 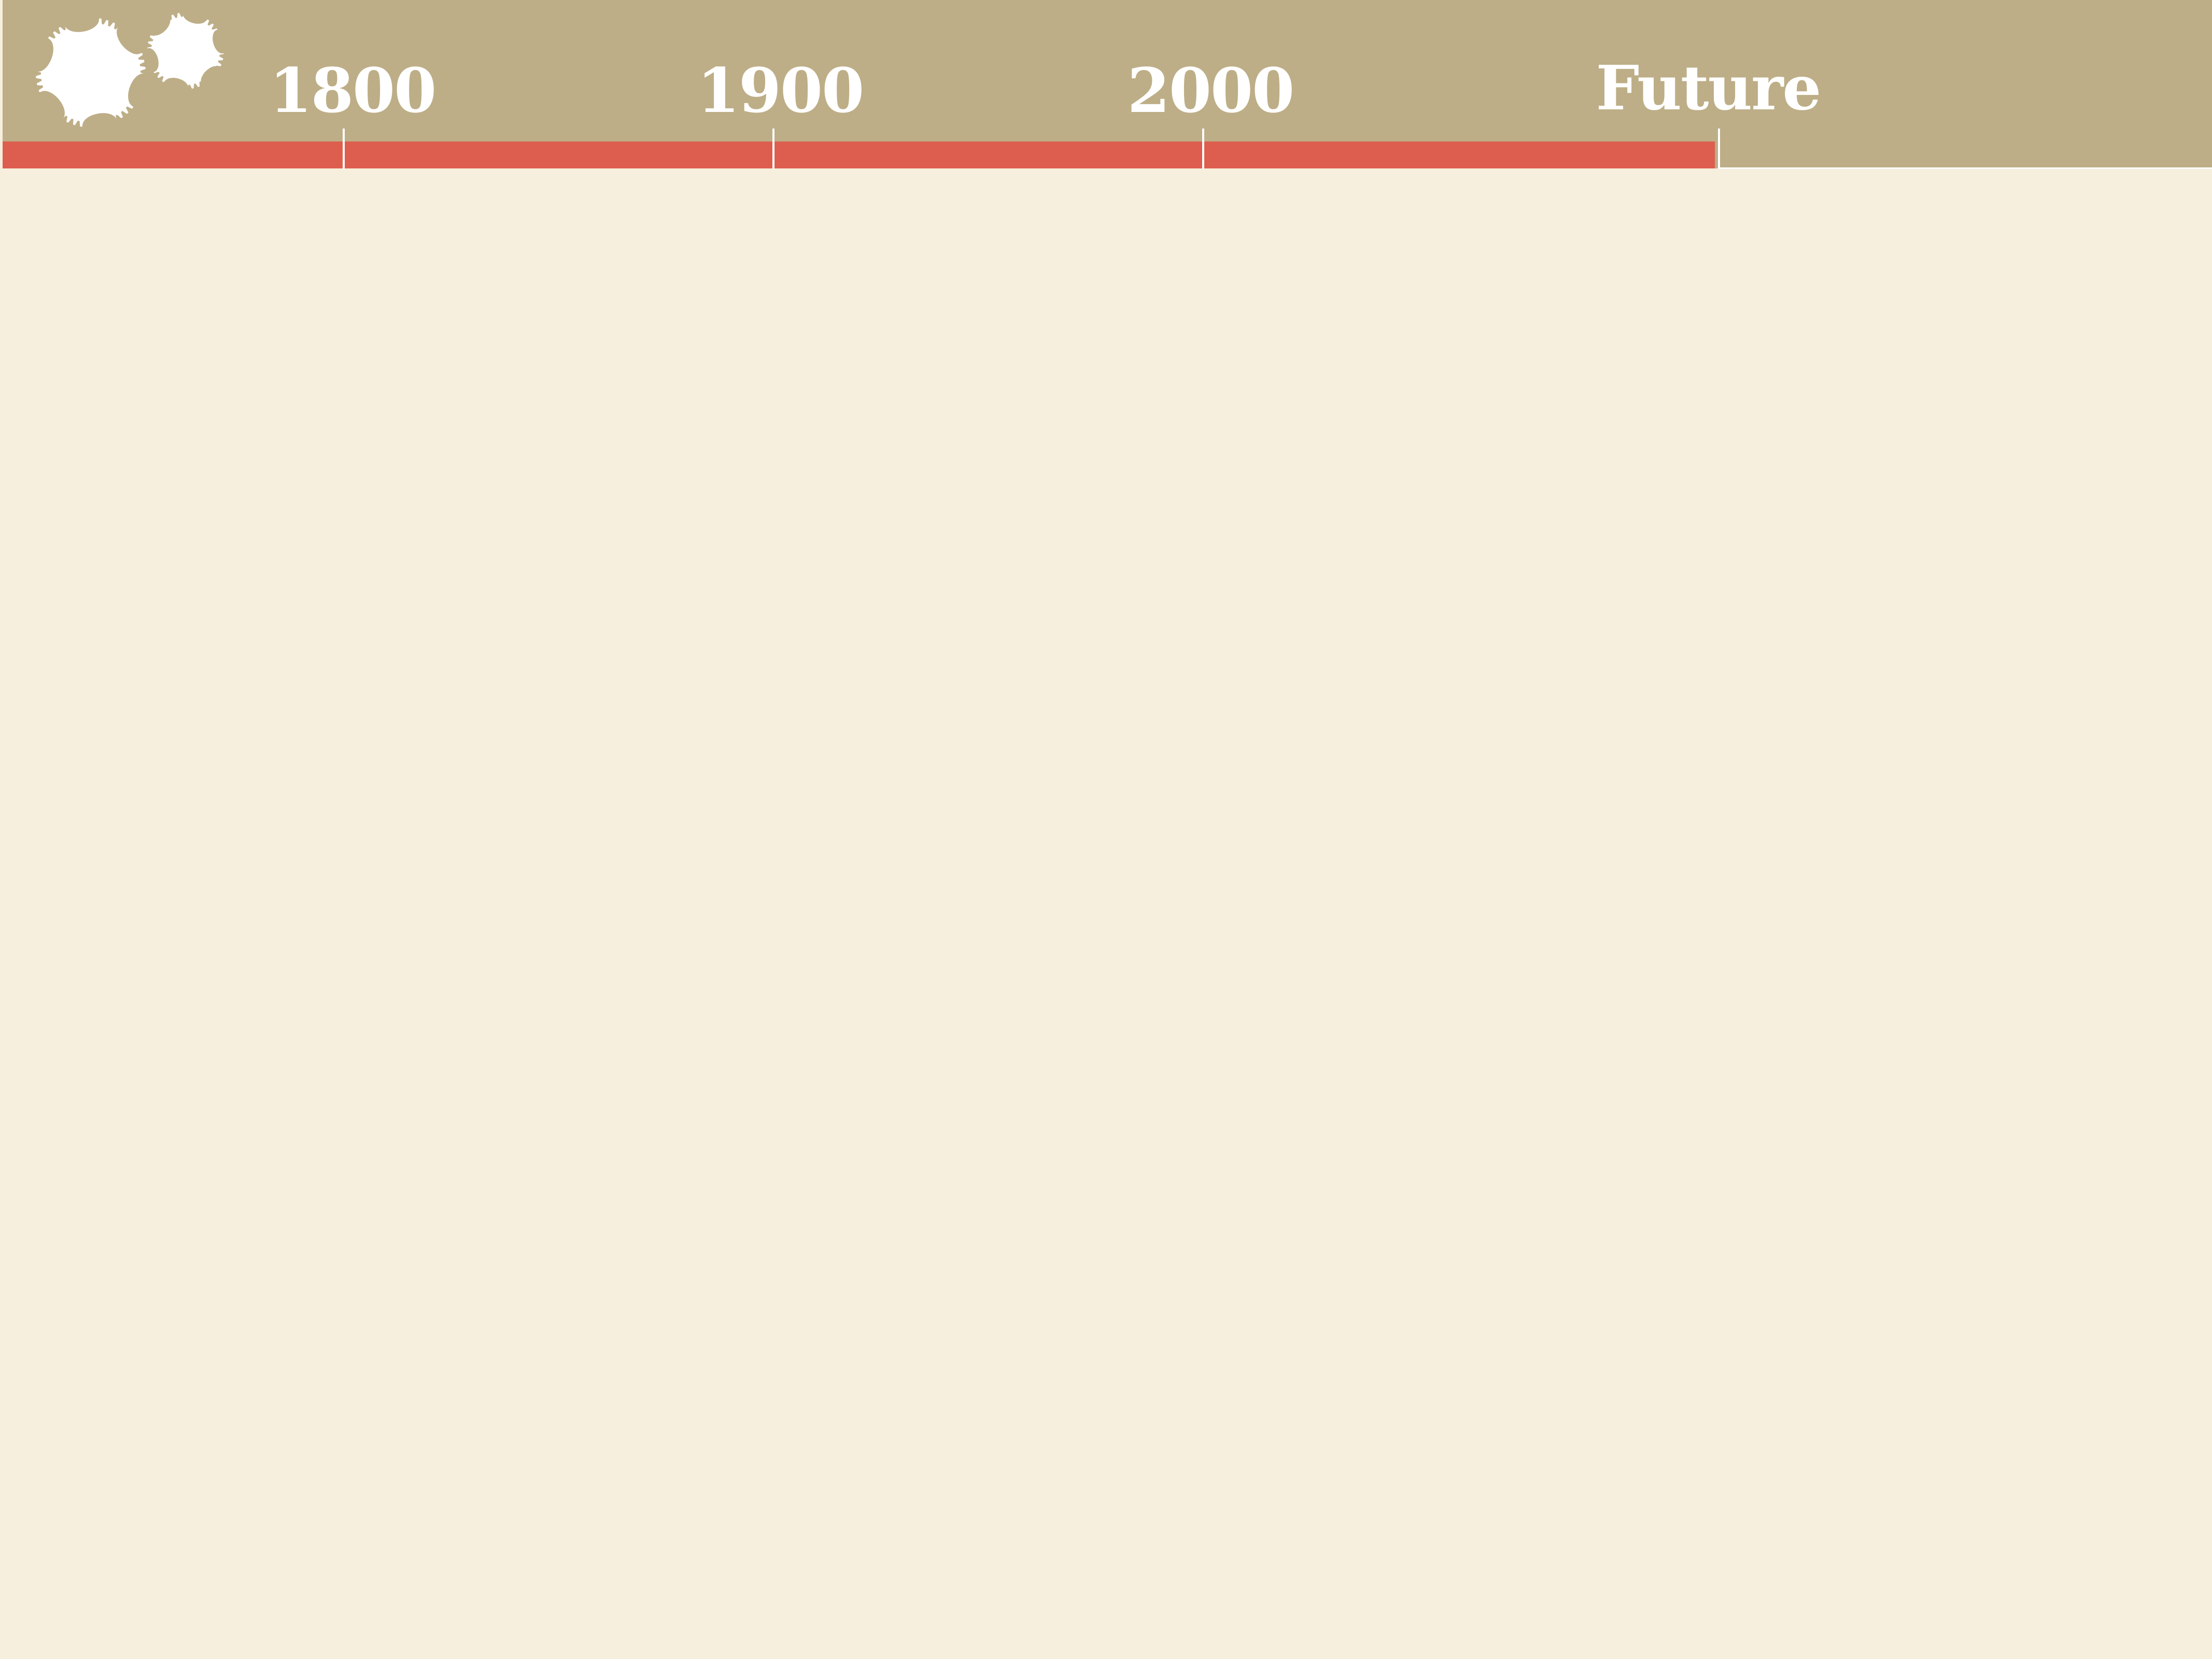 I want to click on timeline-tick-future, so click(x=1719, y=149).